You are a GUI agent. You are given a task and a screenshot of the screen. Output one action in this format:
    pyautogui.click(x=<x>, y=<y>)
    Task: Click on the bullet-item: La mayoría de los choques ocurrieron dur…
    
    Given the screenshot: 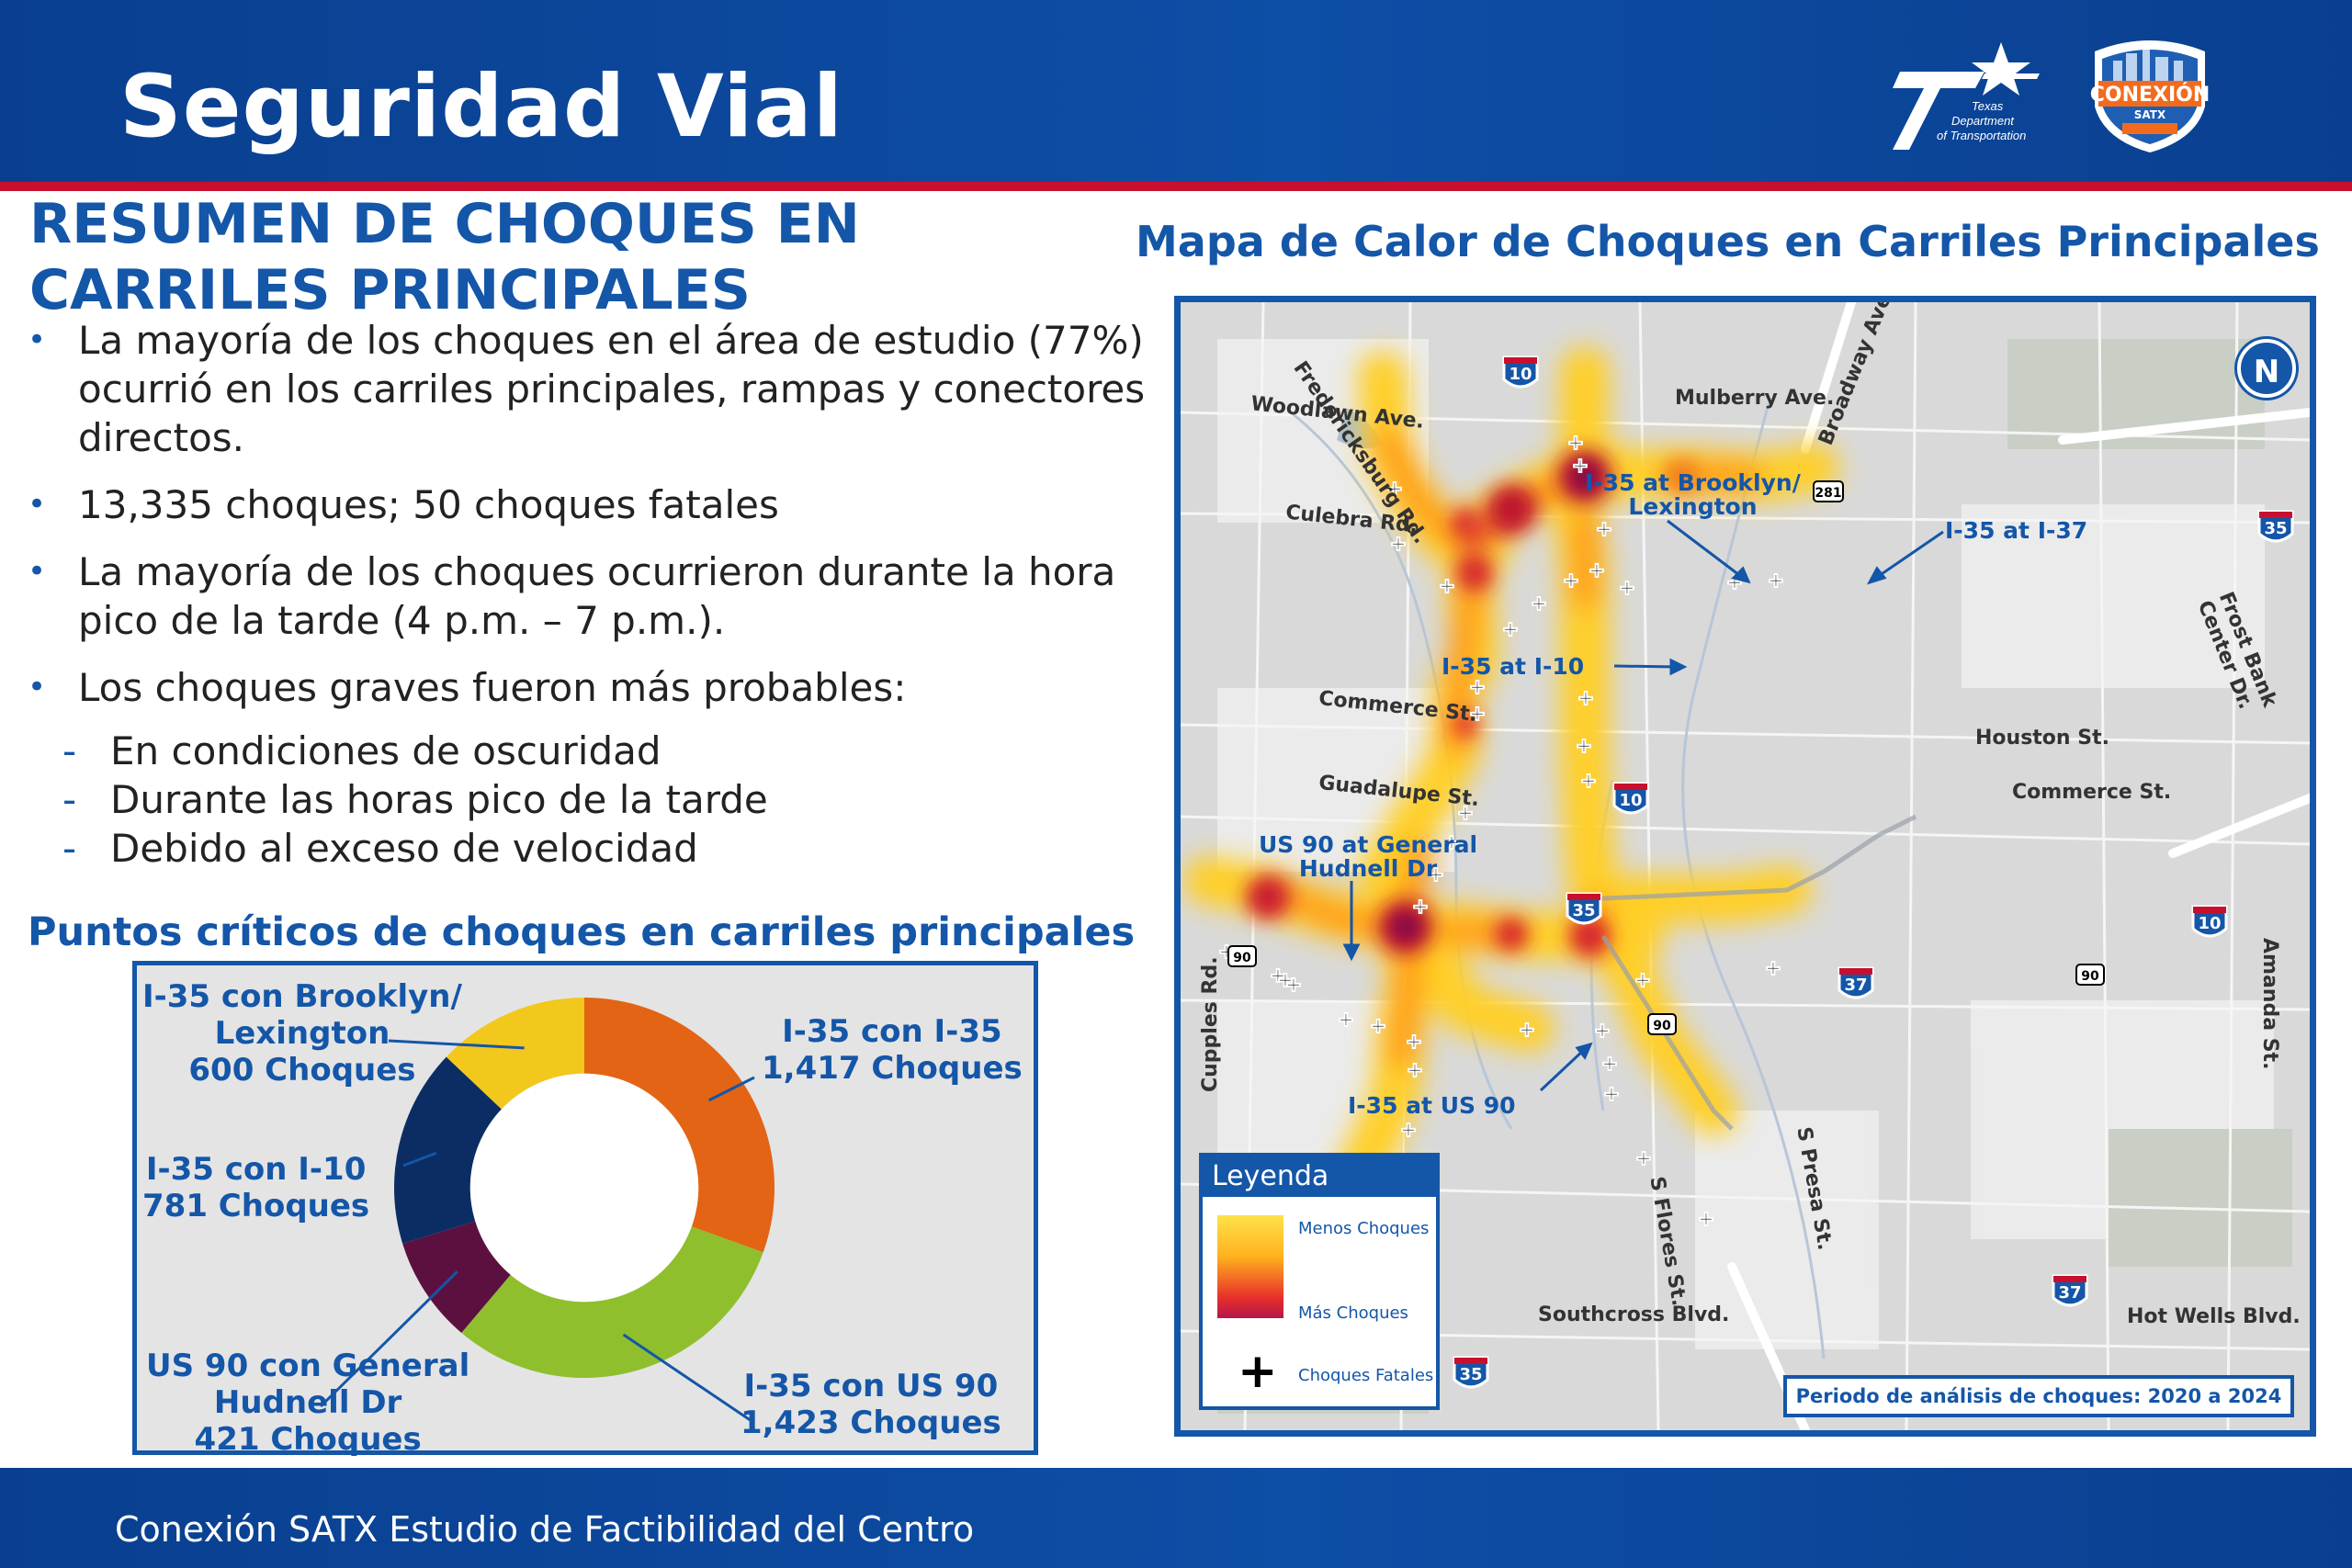 What is the action you would take?
    pyautogui.click(x=597, y=596)
    